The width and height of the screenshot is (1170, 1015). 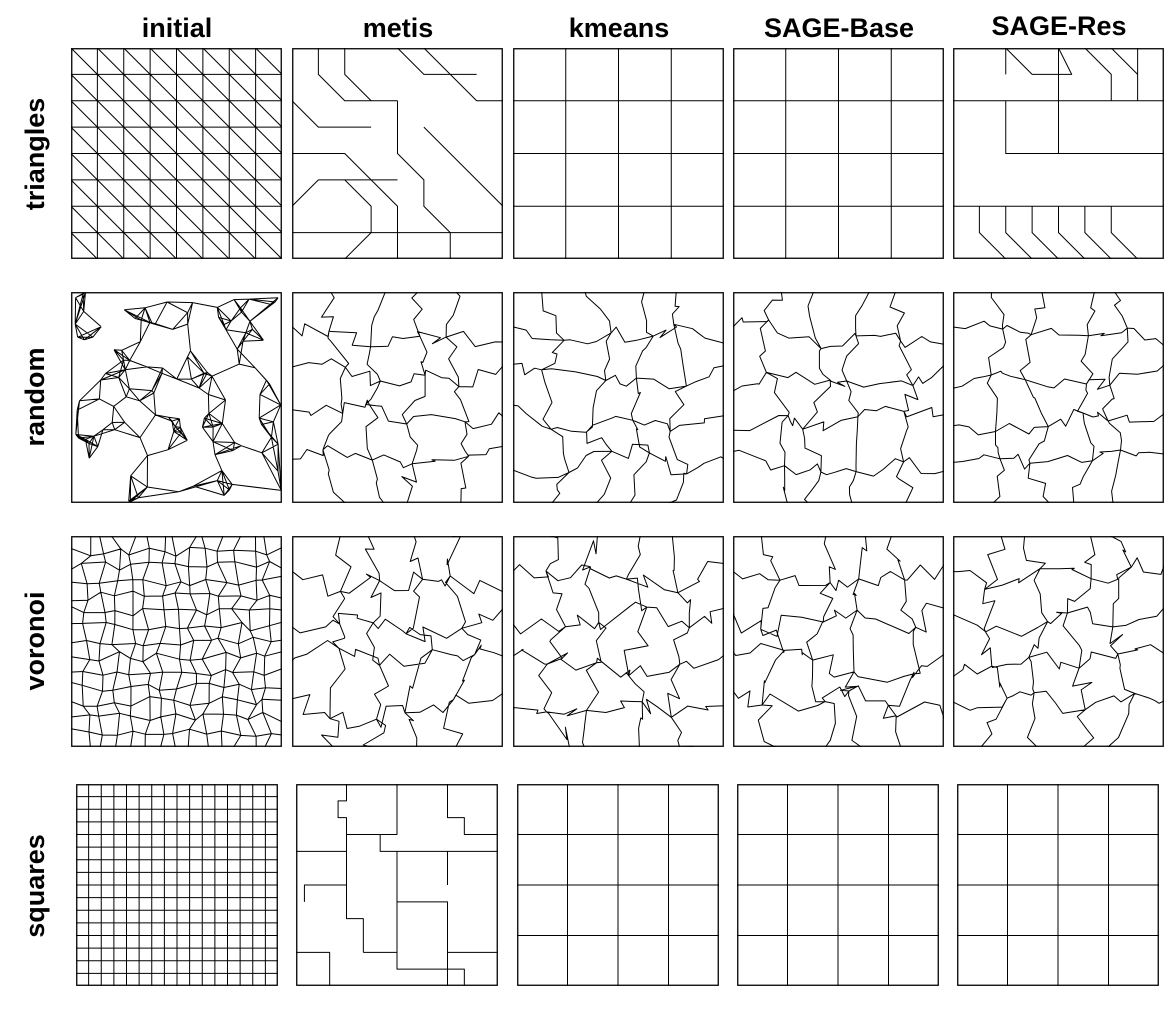 I want to click on panel-triangles-sage-res, so click(x=1058, y=153).